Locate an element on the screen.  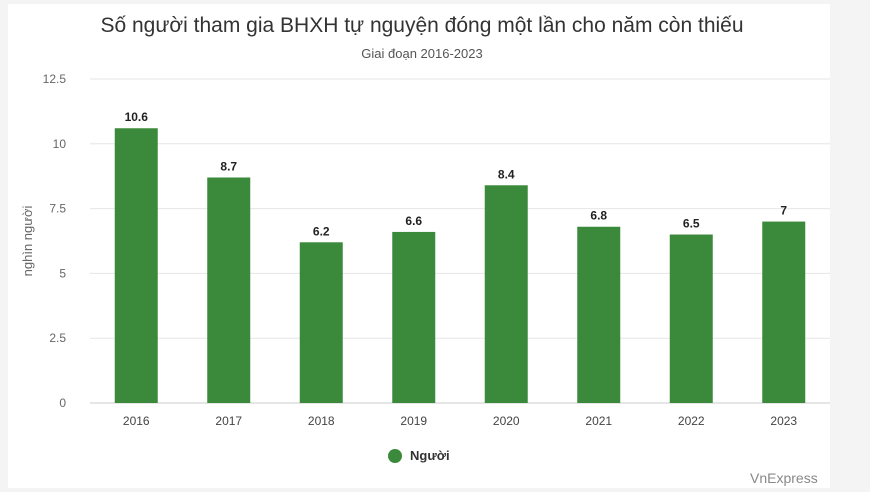
data-label: 7 is located at coordinates (783, 211).